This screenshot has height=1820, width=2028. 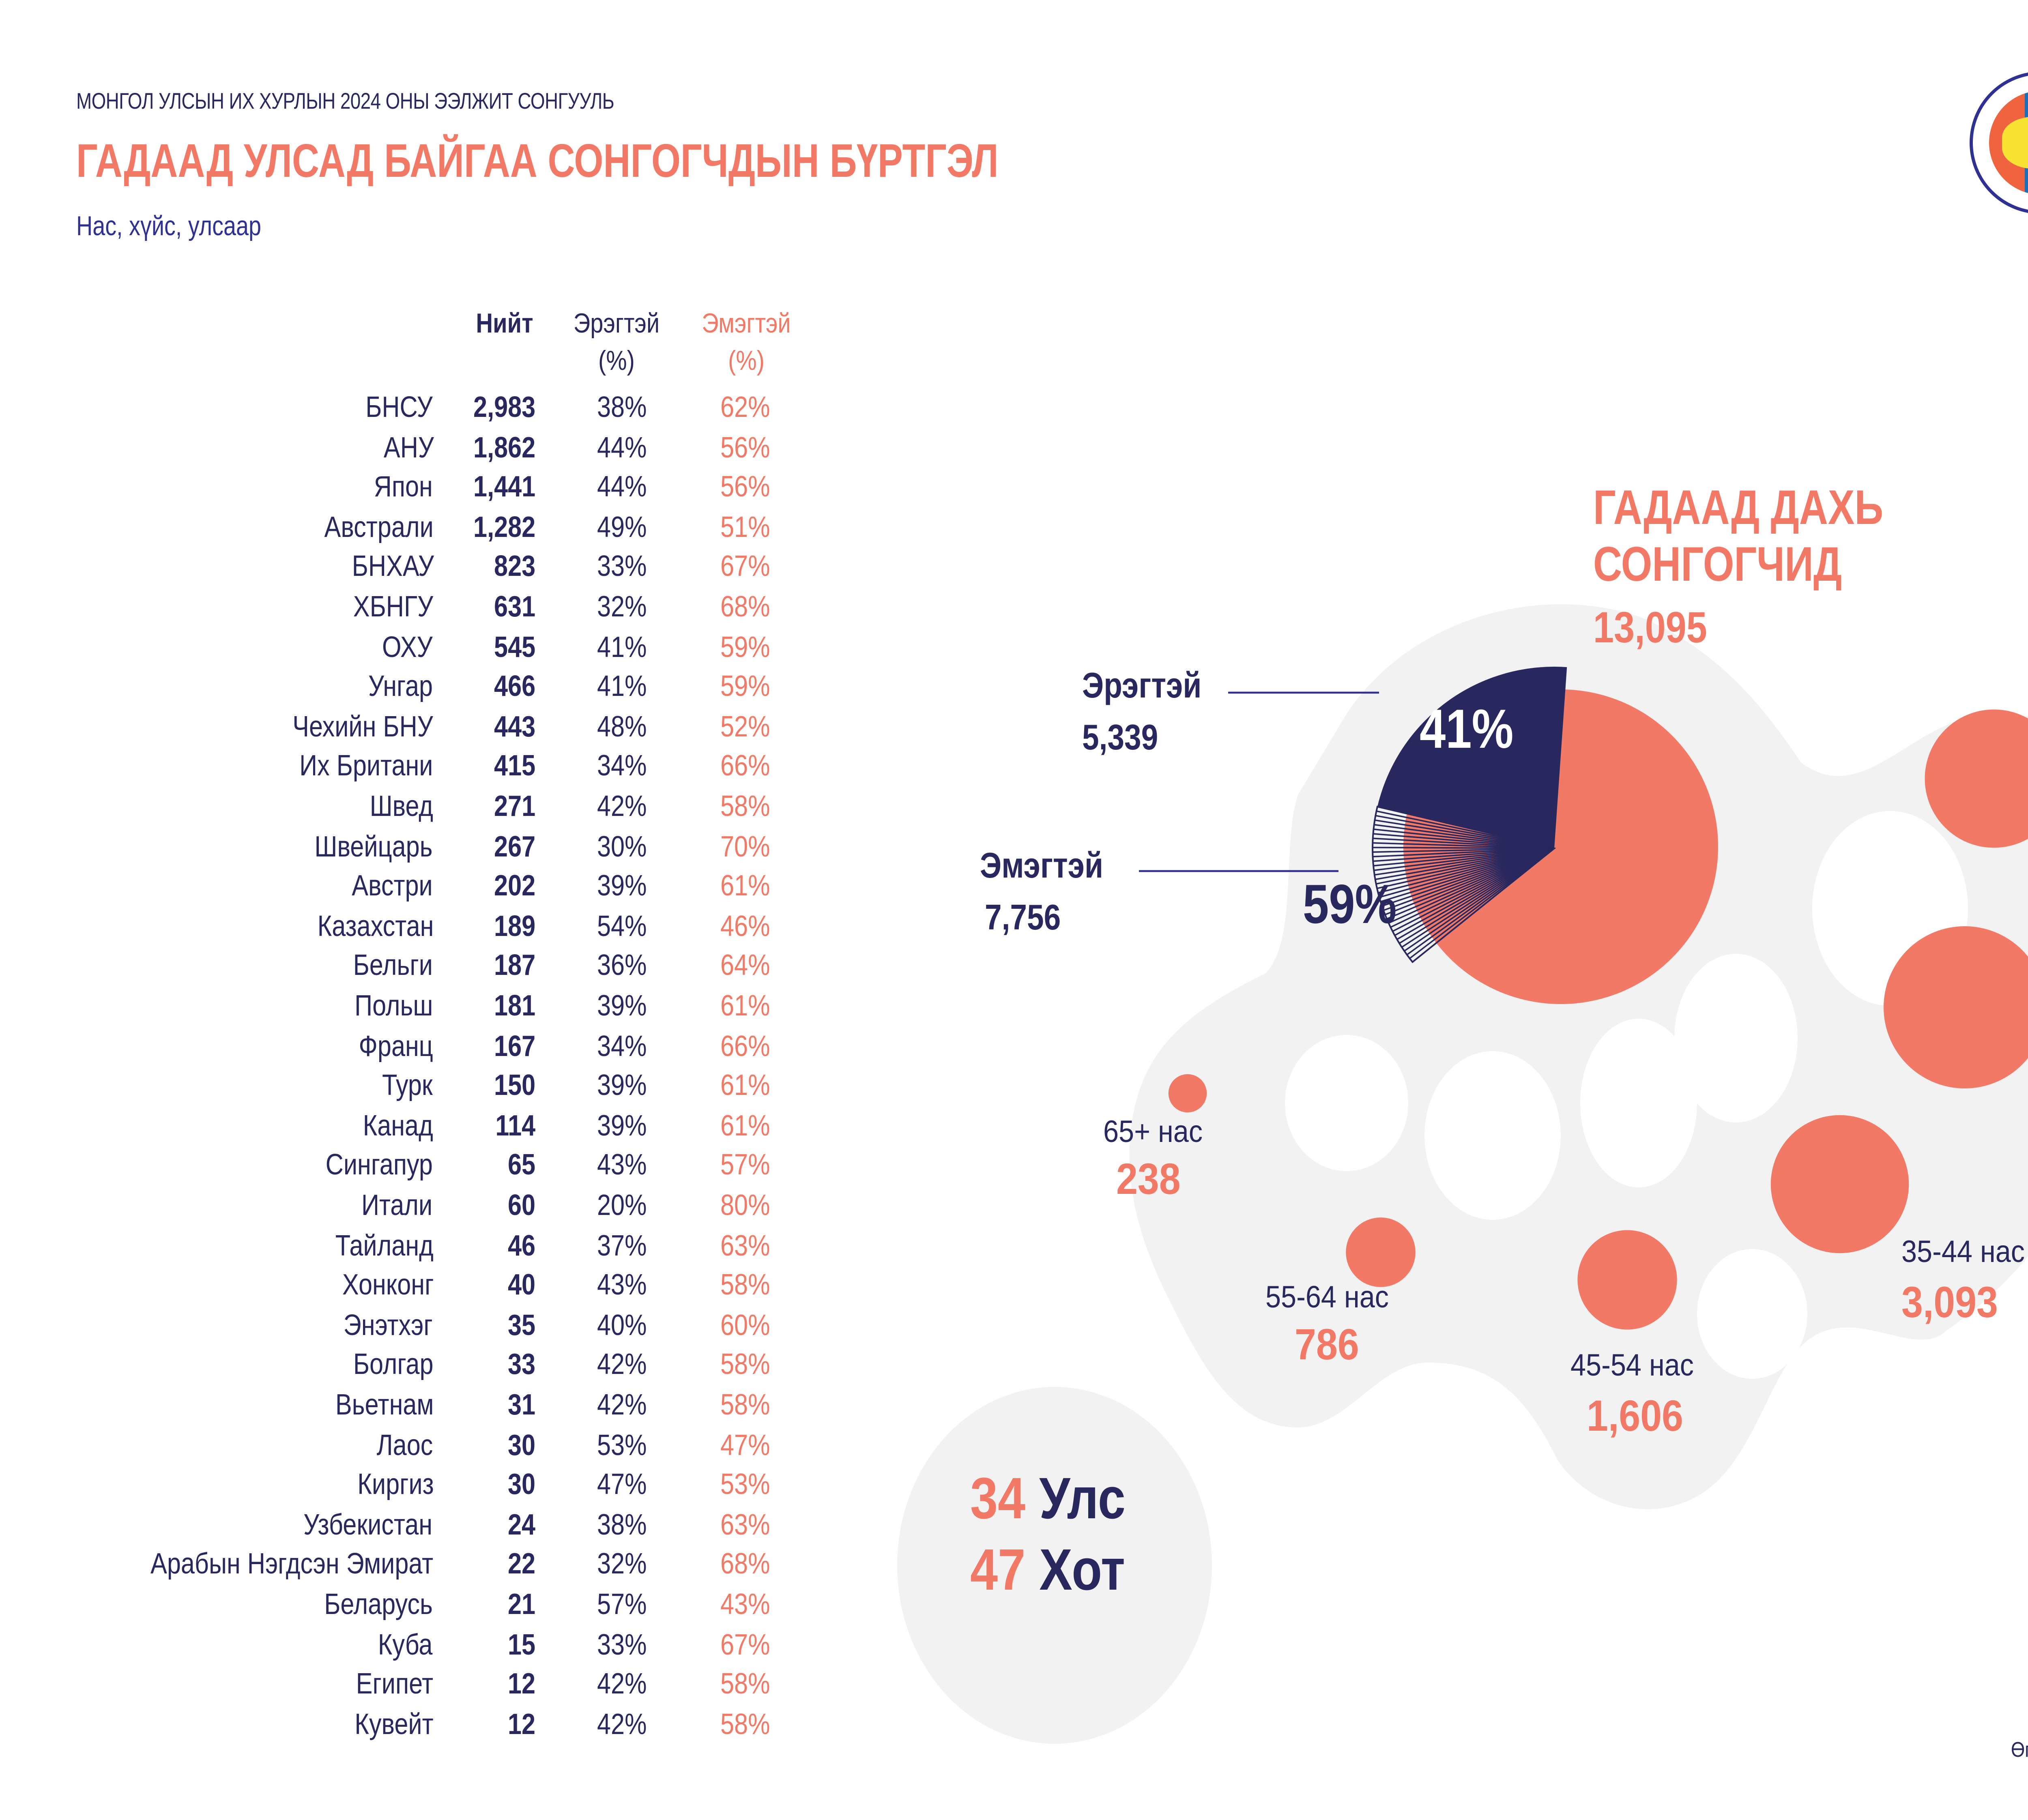 What do you see at coordinates (514, 606) in the screenshot?
I see `total-value: 631` at bounding box center [514, 606].